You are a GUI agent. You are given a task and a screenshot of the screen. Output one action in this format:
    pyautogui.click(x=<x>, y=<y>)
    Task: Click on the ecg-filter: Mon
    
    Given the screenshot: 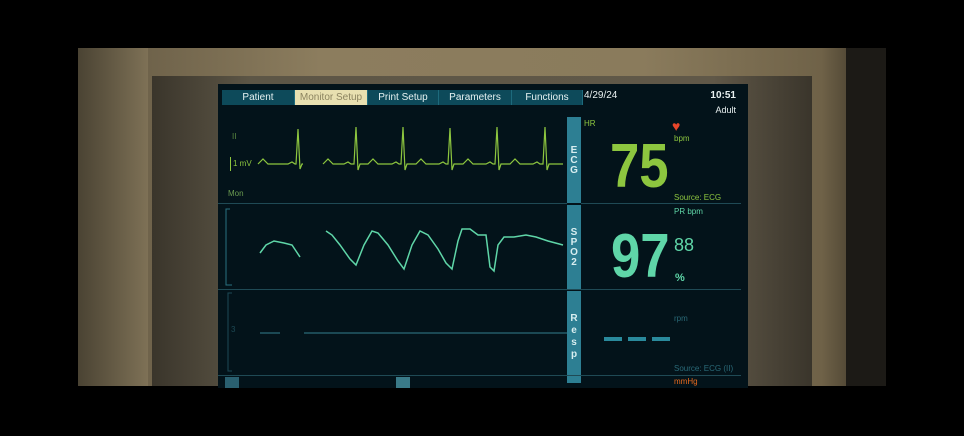 What is the action you would take?
    pyautogui.click(x=236, y=193)
    